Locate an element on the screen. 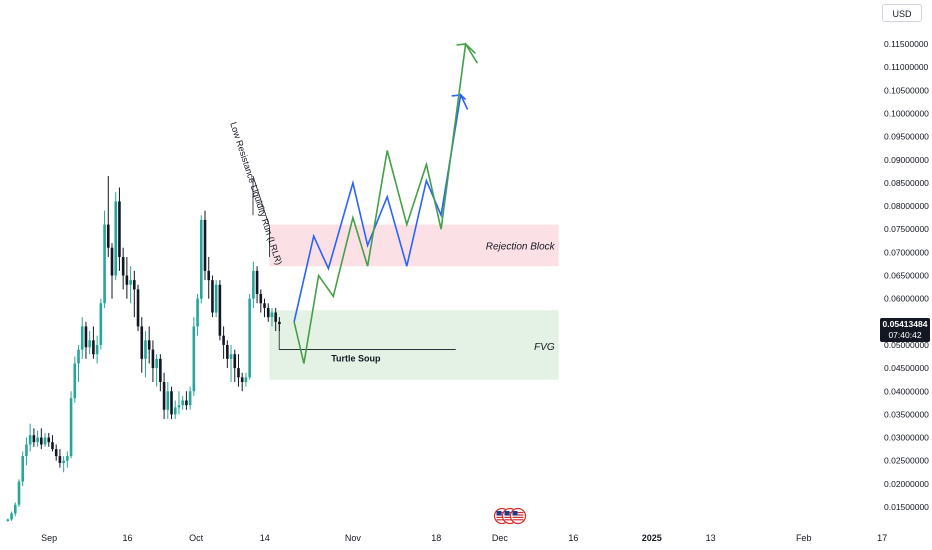  blue-projection-path-arrowhead is located at coordinates (460, 102).